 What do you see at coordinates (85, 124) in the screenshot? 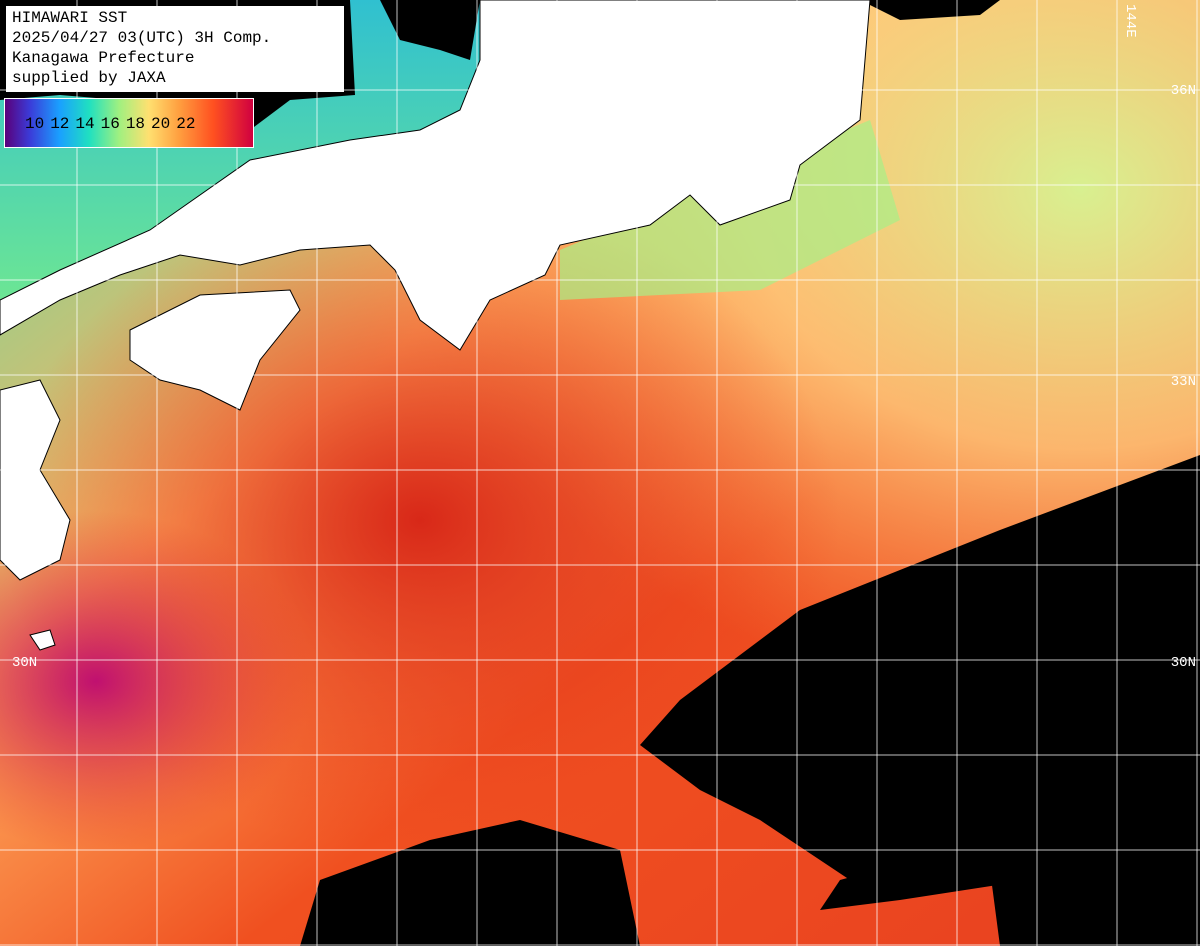
I see `legend-label: 14` at bounding box center [85, 124].